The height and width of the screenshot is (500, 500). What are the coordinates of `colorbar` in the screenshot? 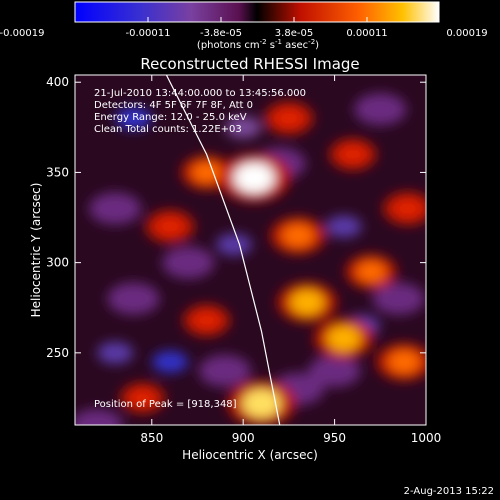 It's located at (257, 12).